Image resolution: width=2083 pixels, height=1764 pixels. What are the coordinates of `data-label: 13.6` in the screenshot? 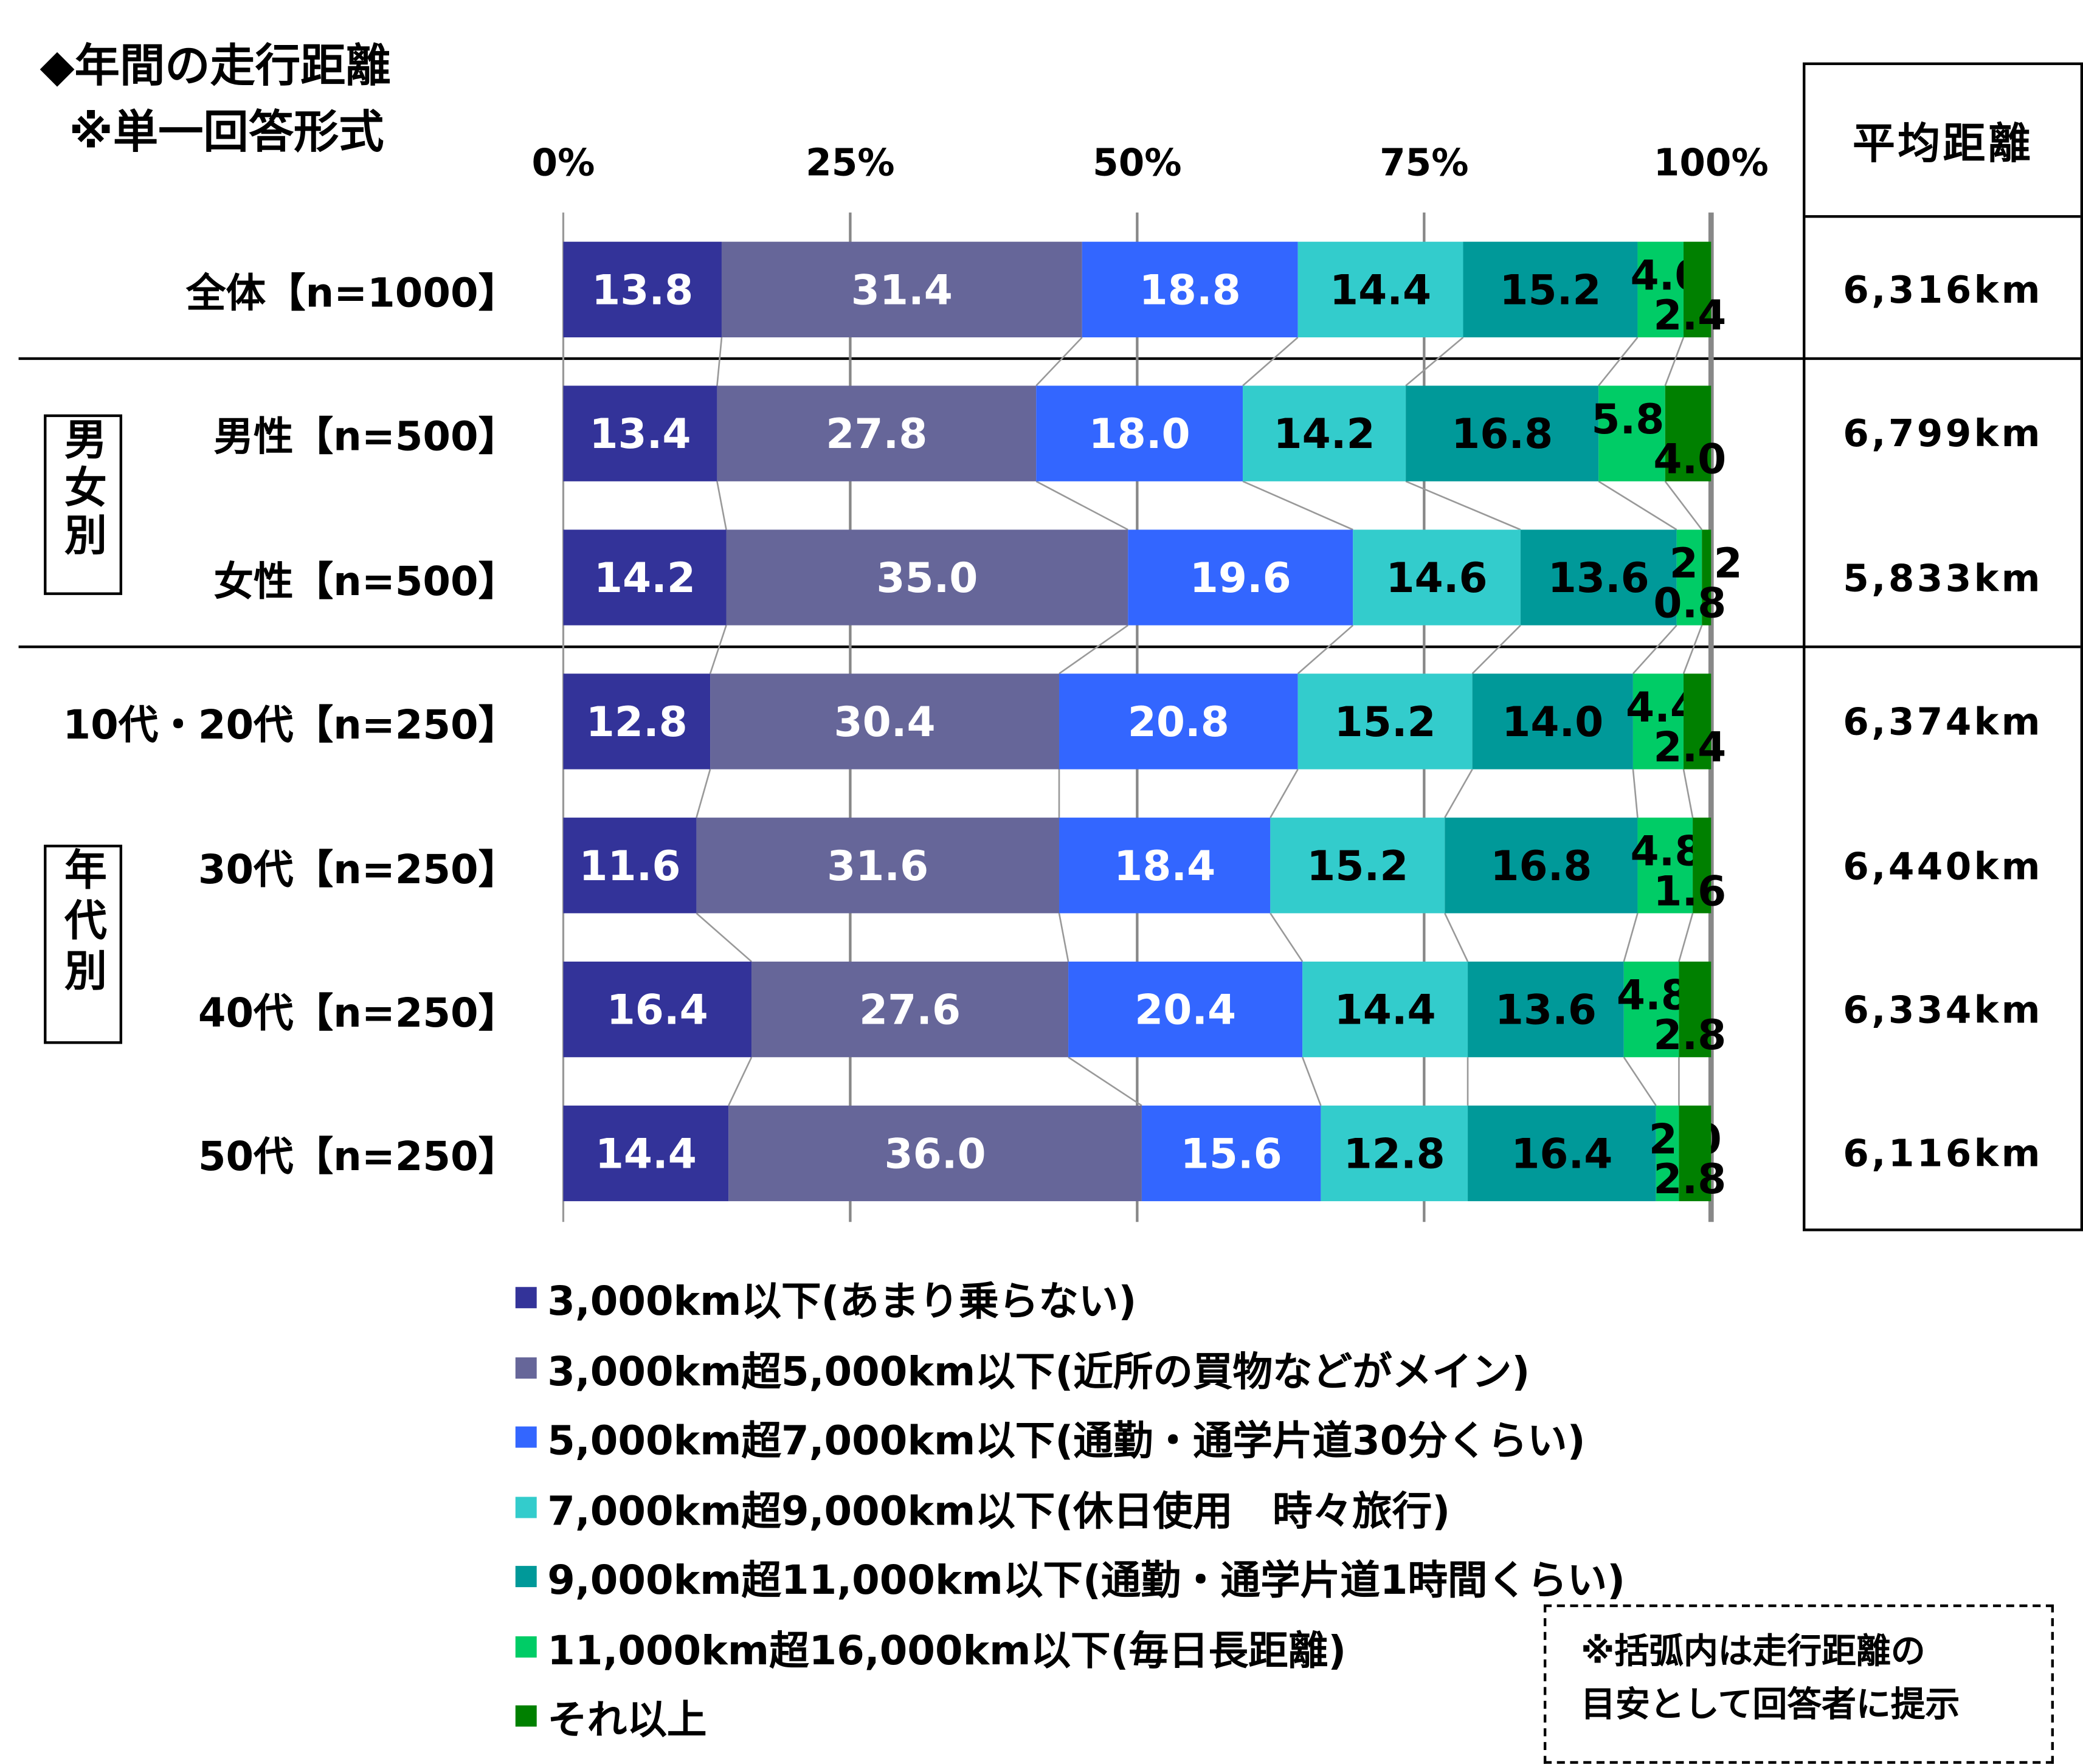 It's located at (1599, 578).